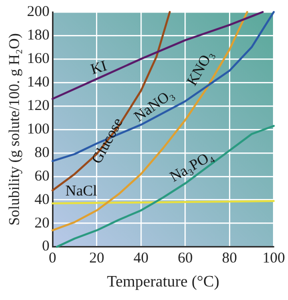  Describe the element at coordinates (42, 223) in the screenshot. I see `y-tick-label: 20` at that location.